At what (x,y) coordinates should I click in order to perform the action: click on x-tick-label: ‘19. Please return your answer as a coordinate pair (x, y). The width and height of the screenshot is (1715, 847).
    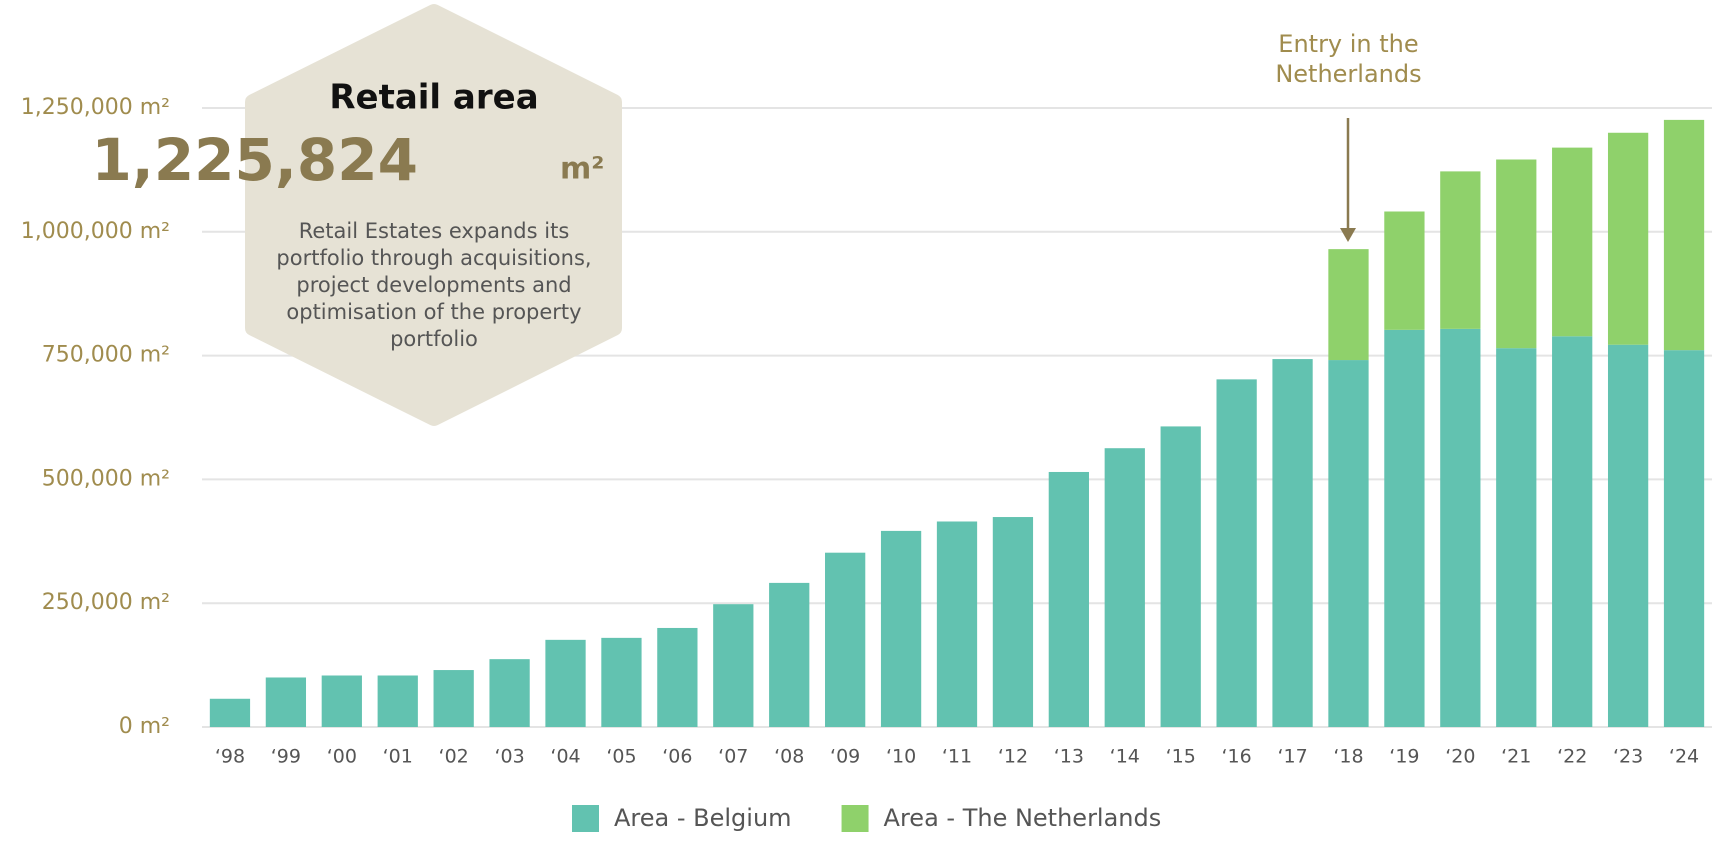
    Looking at the image, I should click on (1404, 757).